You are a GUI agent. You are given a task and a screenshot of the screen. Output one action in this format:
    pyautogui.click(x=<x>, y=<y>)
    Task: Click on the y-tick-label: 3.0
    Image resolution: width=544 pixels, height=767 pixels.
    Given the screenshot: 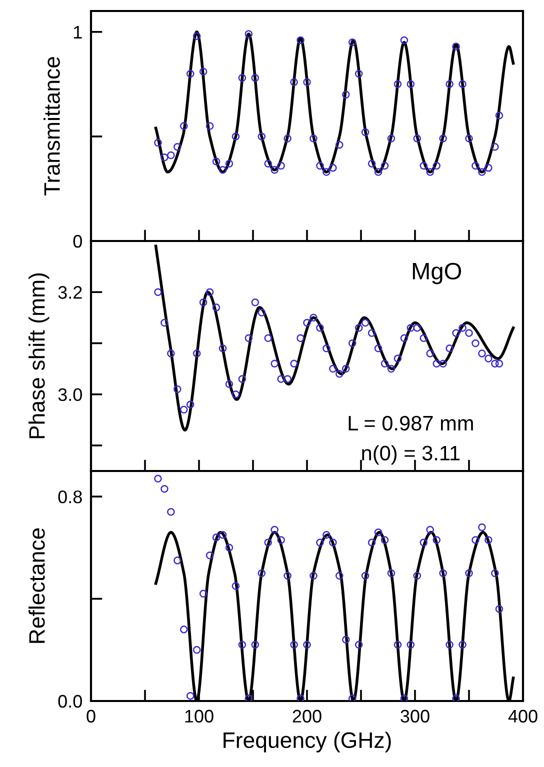 What is the action you would take?
    pyautogui.click(x=70, y=395)
    